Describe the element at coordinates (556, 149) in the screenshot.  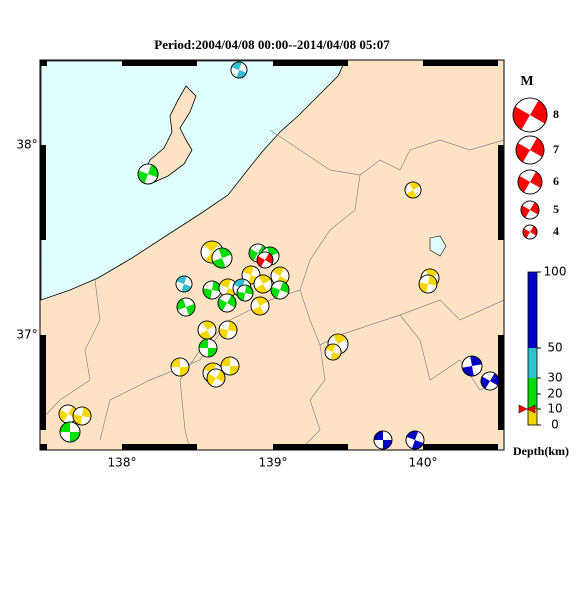
I see `legend-label: 7` at that location.